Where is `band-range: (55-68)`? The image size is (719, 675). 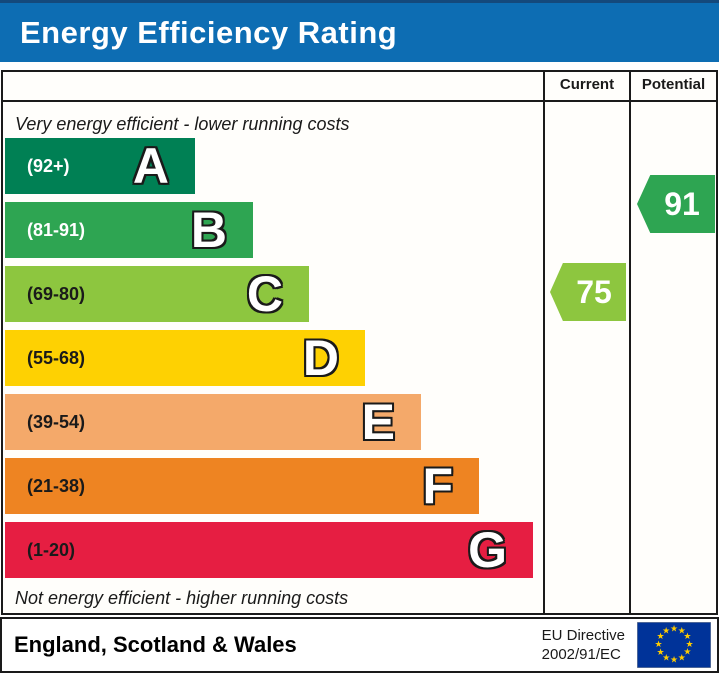
band-range: (55-68) is located at coordinates (56, 357).